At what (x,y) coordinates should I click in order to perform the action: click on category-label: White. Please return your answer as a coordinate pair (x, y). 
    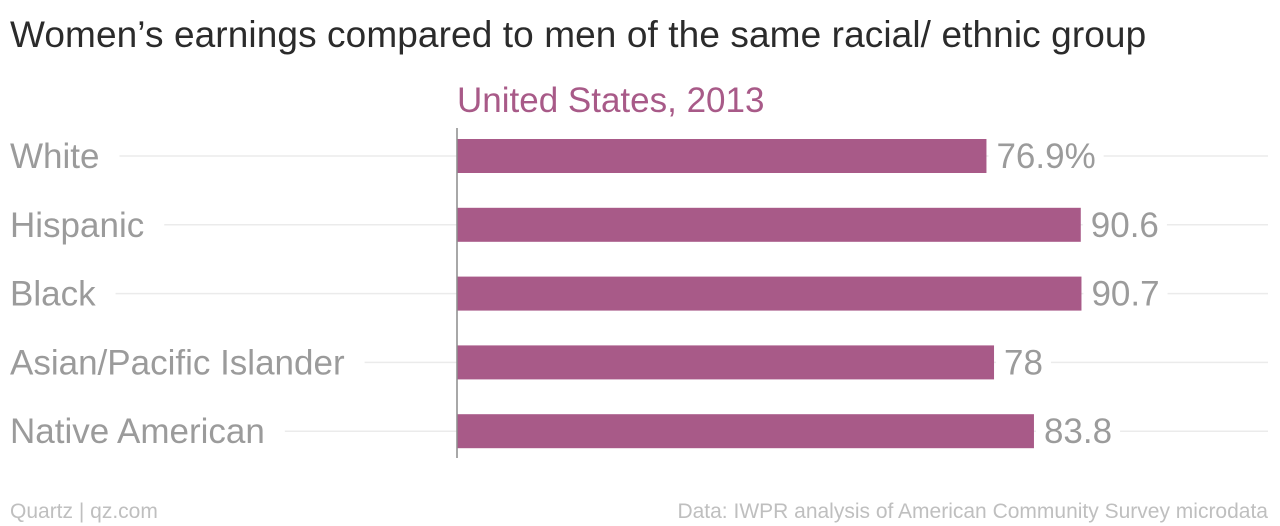
    Looking at the image, I should click on (54, 156).